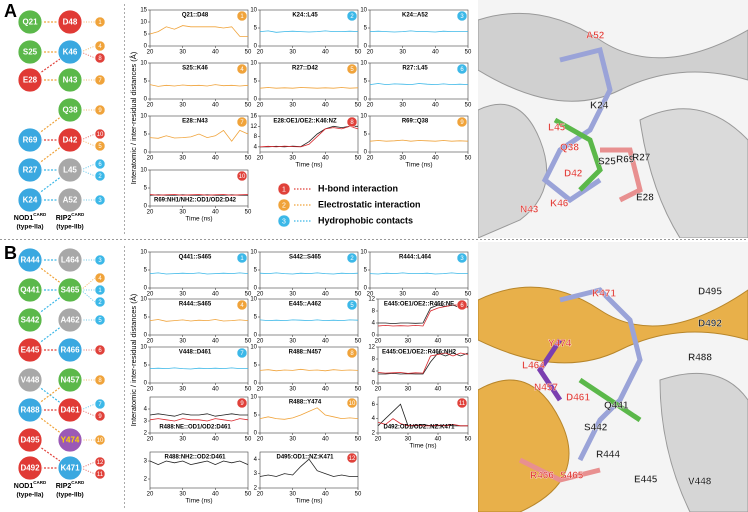  I want to click on protein-name-main: RIP2, so click(64, 486).